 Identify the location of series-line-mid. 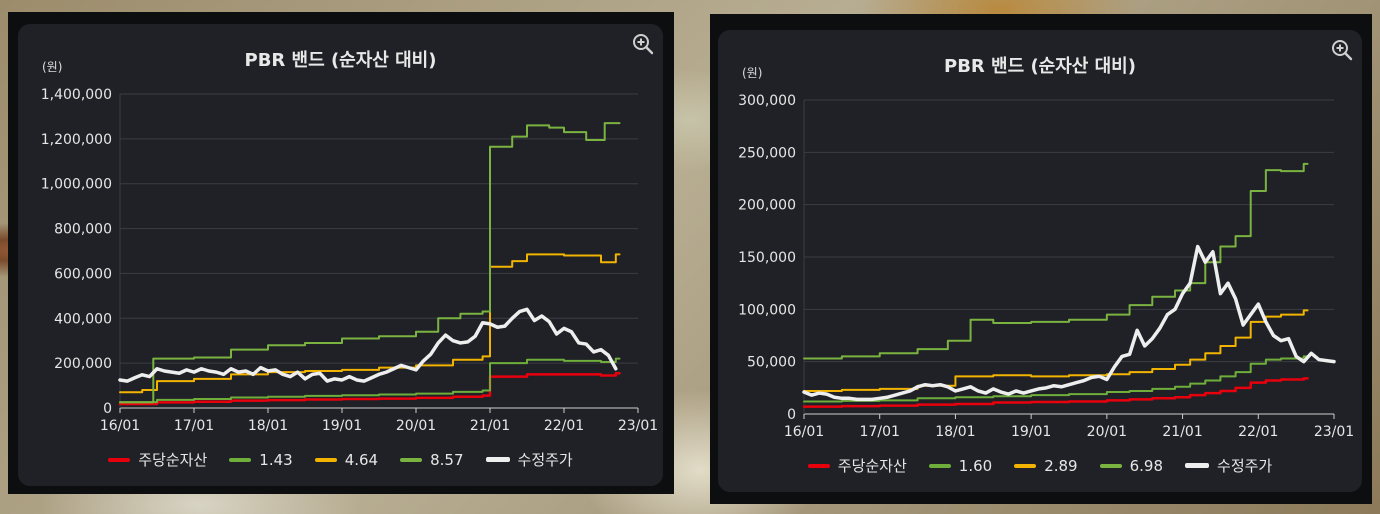
(370, 323).